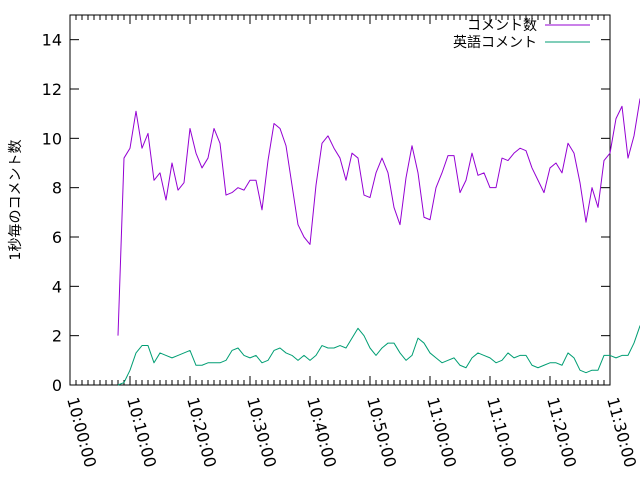  Describe the element at coordinates (57, 286) in the screenshot. I see `y-tick-label: 4` at that location.